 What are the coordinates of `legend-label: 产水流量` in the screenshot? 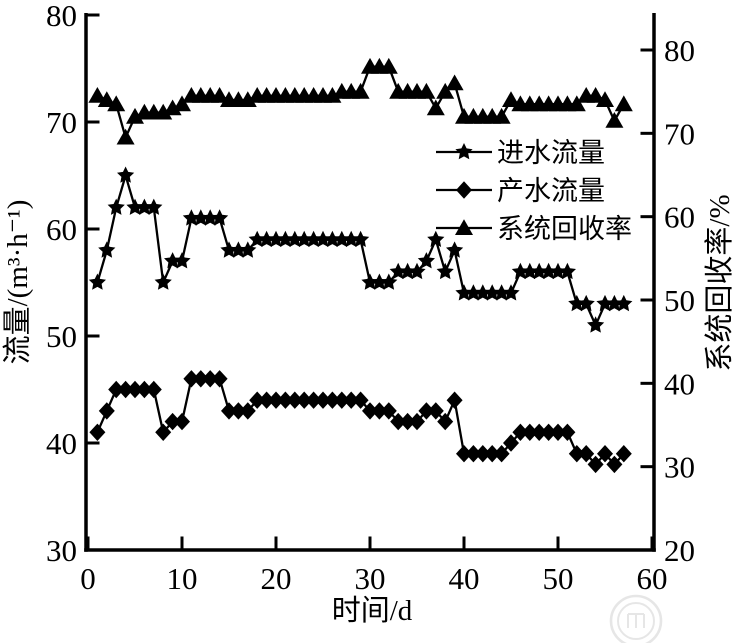 It's located at (551, 191).